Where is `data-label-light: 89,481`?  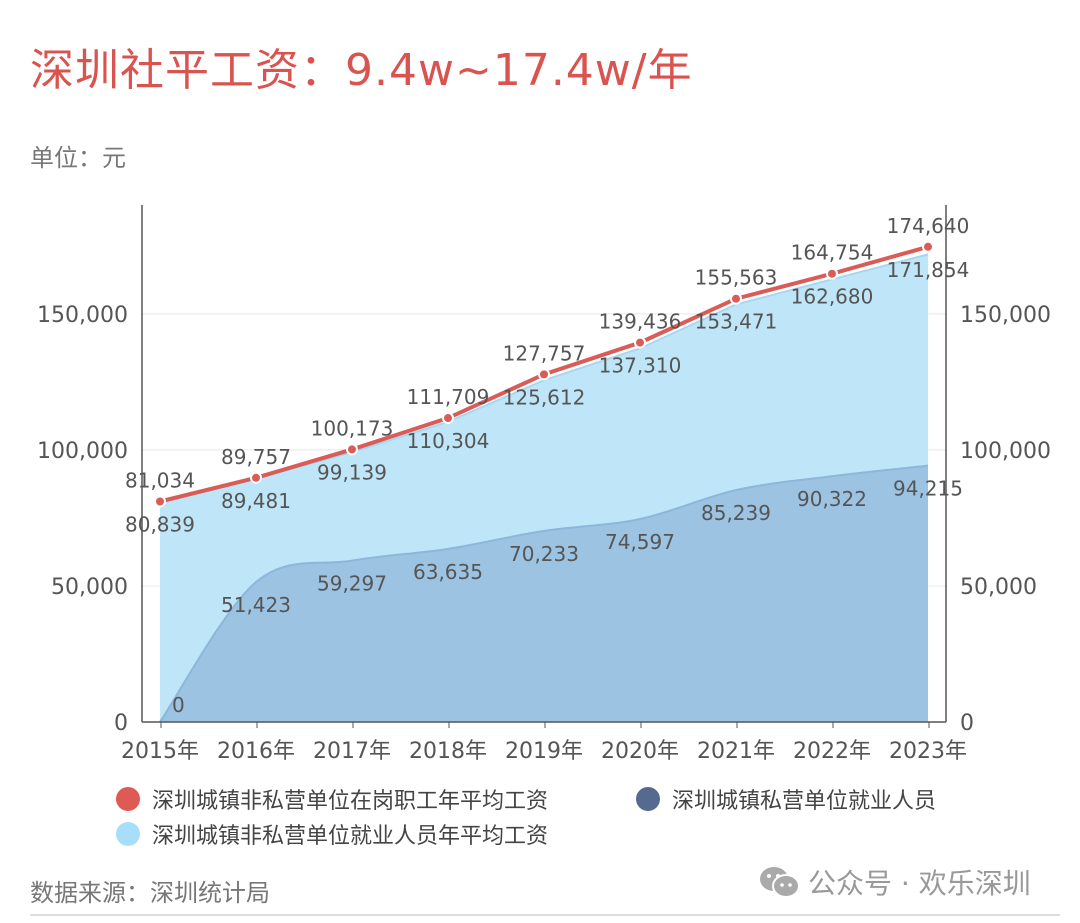
data-label-light: 89,481 is located at coordinates (256, 501).